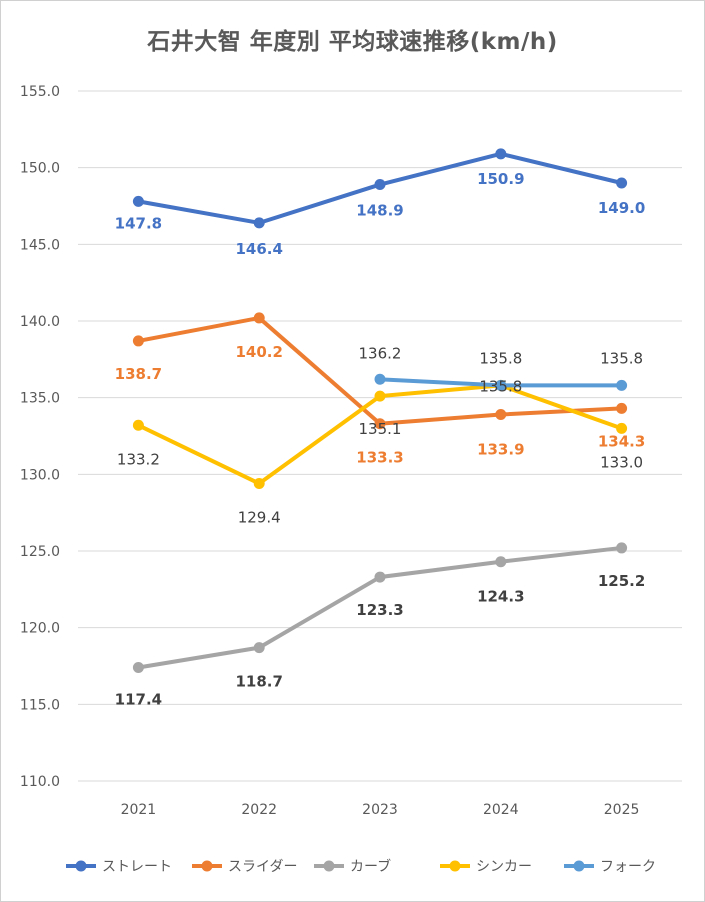  What do you see at coordinates (259, 518) in the screenshot?
I see `data-label: 129.4` at bounding box center [259, 518].